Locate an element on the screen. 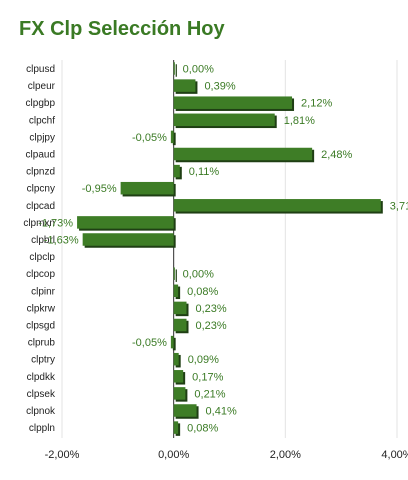 The image size is (408, 480). category-label: clprub is located at coordinates (42, 343).